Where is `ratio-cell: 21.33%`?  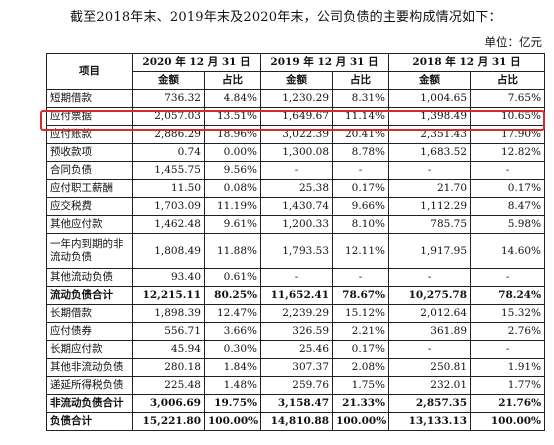
ratio-cell: 21.33% is located at coordinates (361, 403).